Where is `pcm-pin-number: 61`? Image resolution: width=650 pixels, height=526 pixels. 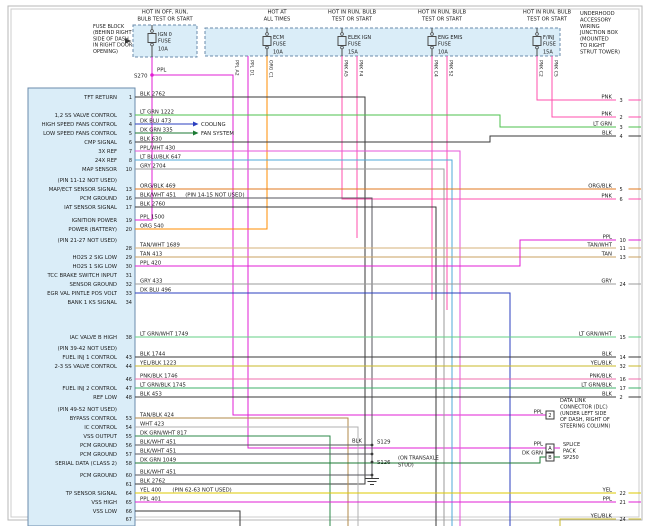
pcm-pin-number: 61 is located at coordinates (129, 485).